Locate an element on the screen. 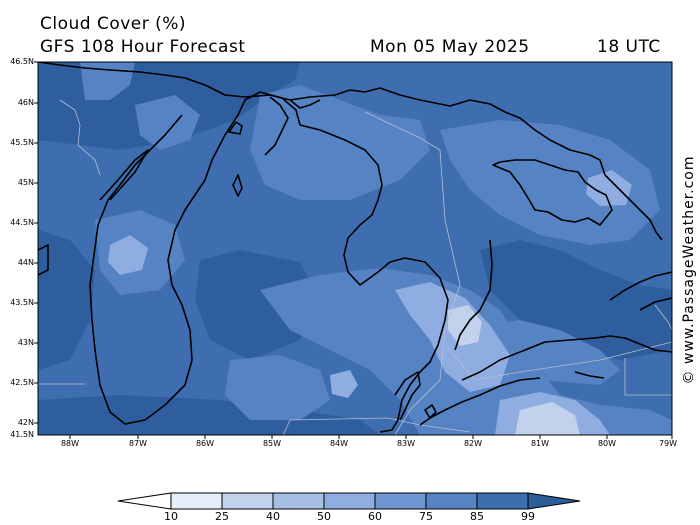  colorbar-label: 75 is located at coordinates (426, 516).